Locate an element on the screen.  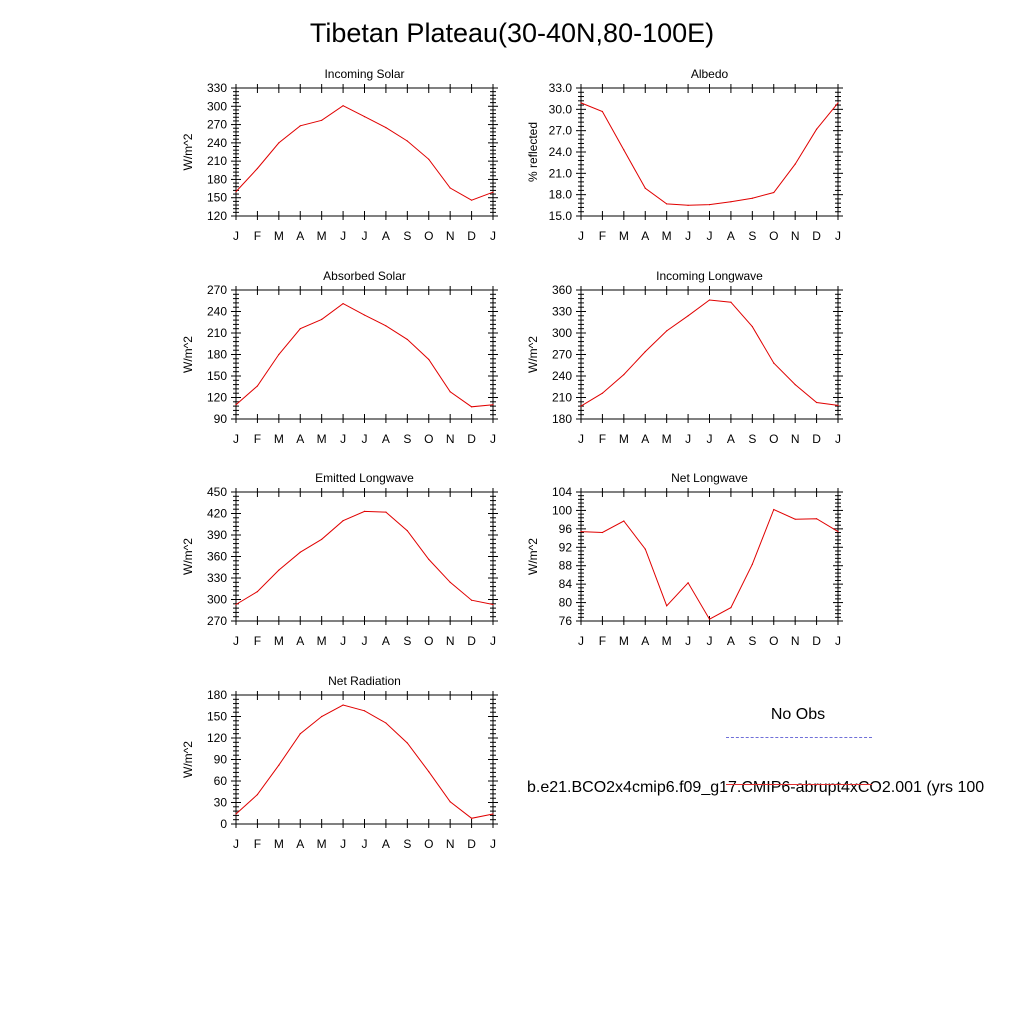
y-tick-label: 360 is located at coordinates (217, 557).